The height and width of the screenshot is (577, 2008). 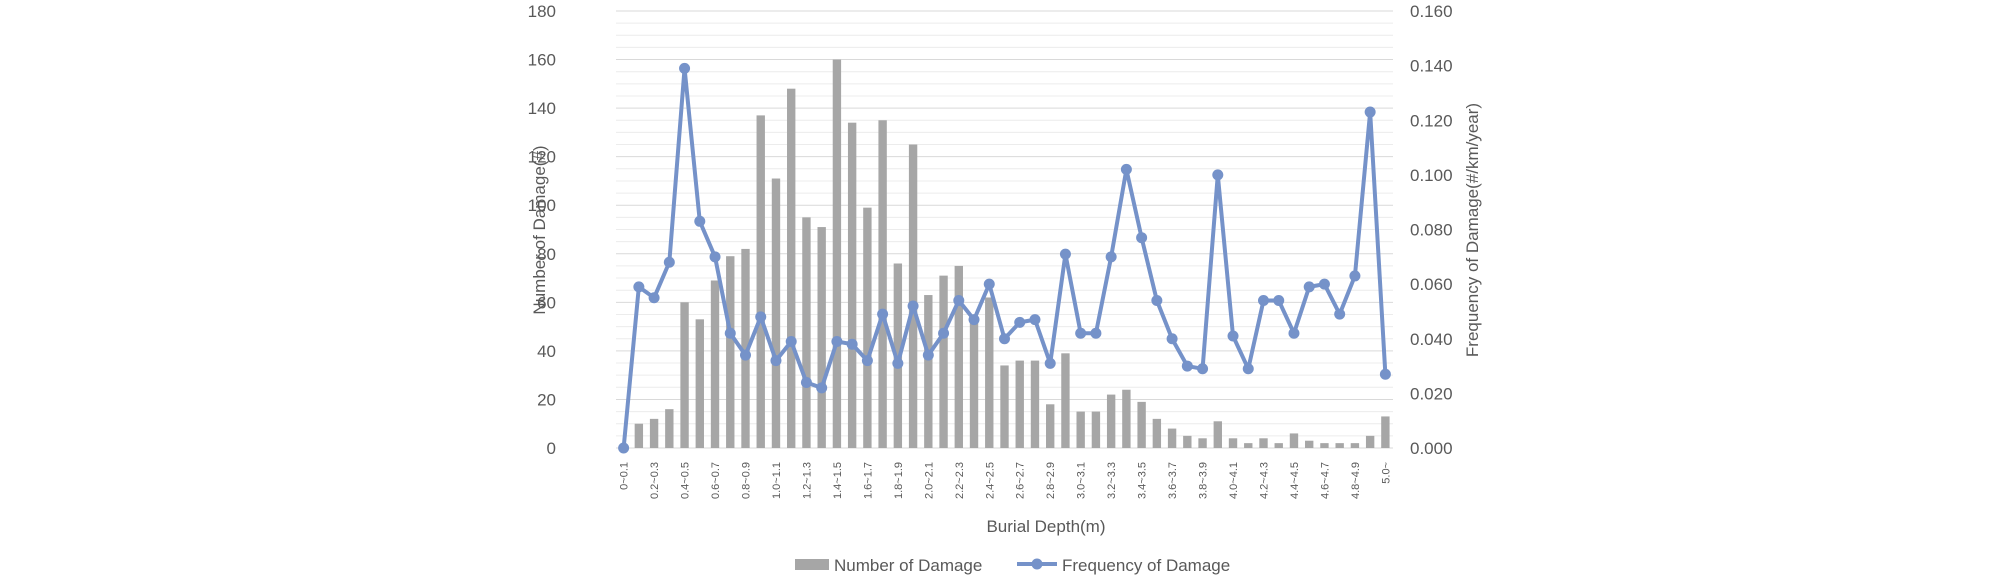 I want to click on x-tick-label: 2.8~2.9, so click(x=1051, y=480).